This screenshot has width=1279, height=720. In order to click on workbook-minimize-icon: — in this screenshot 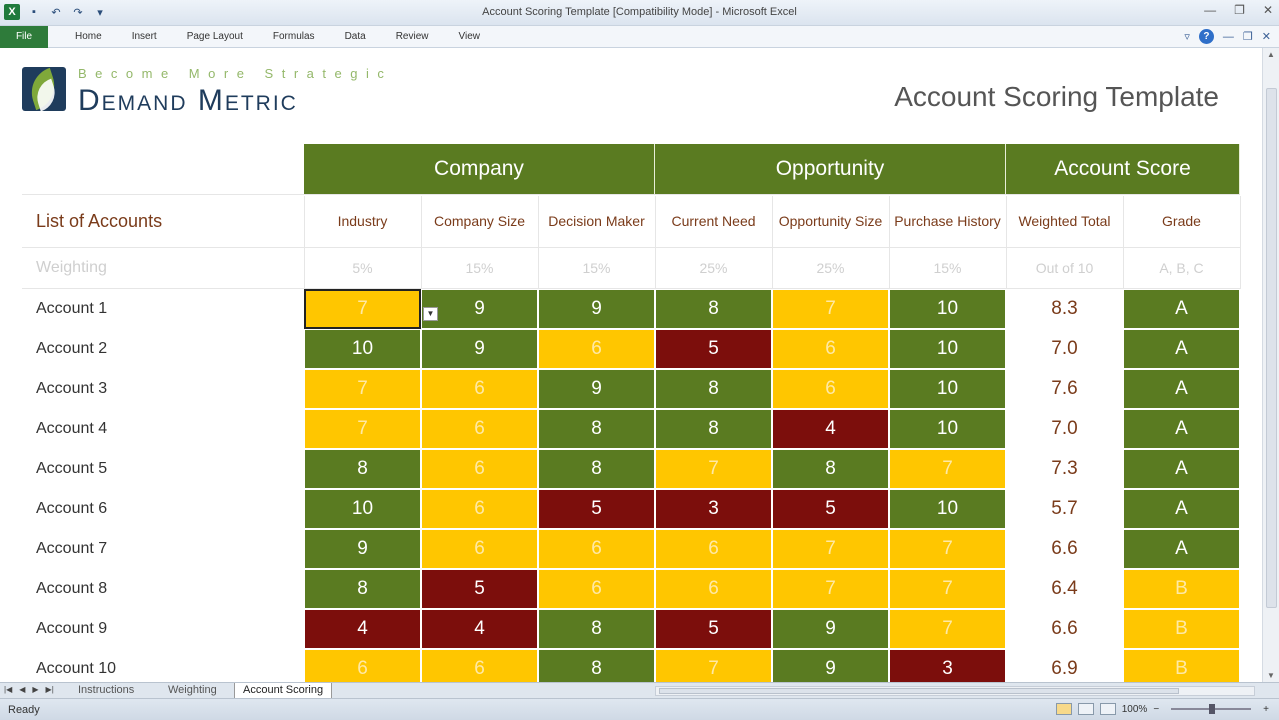, I will do `click(1228, 36)`.